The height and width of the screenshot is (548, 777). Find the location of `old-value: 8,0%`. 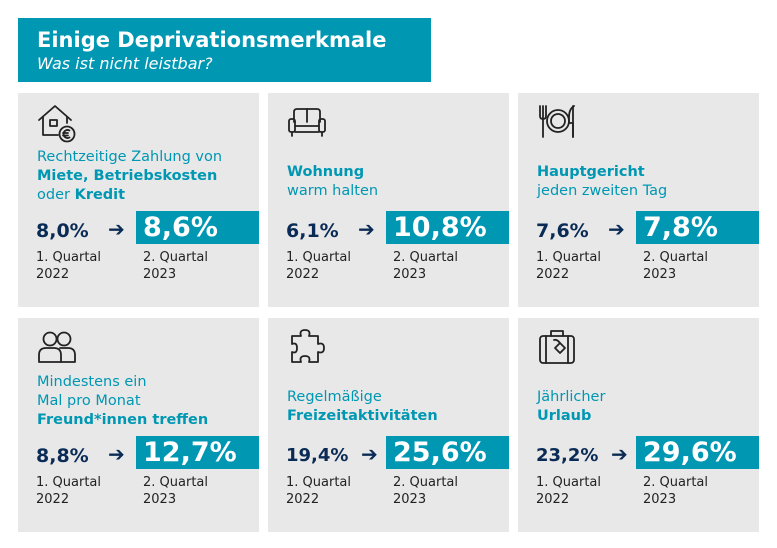

old-value: 8,0% is located at coordinates (62, 231).